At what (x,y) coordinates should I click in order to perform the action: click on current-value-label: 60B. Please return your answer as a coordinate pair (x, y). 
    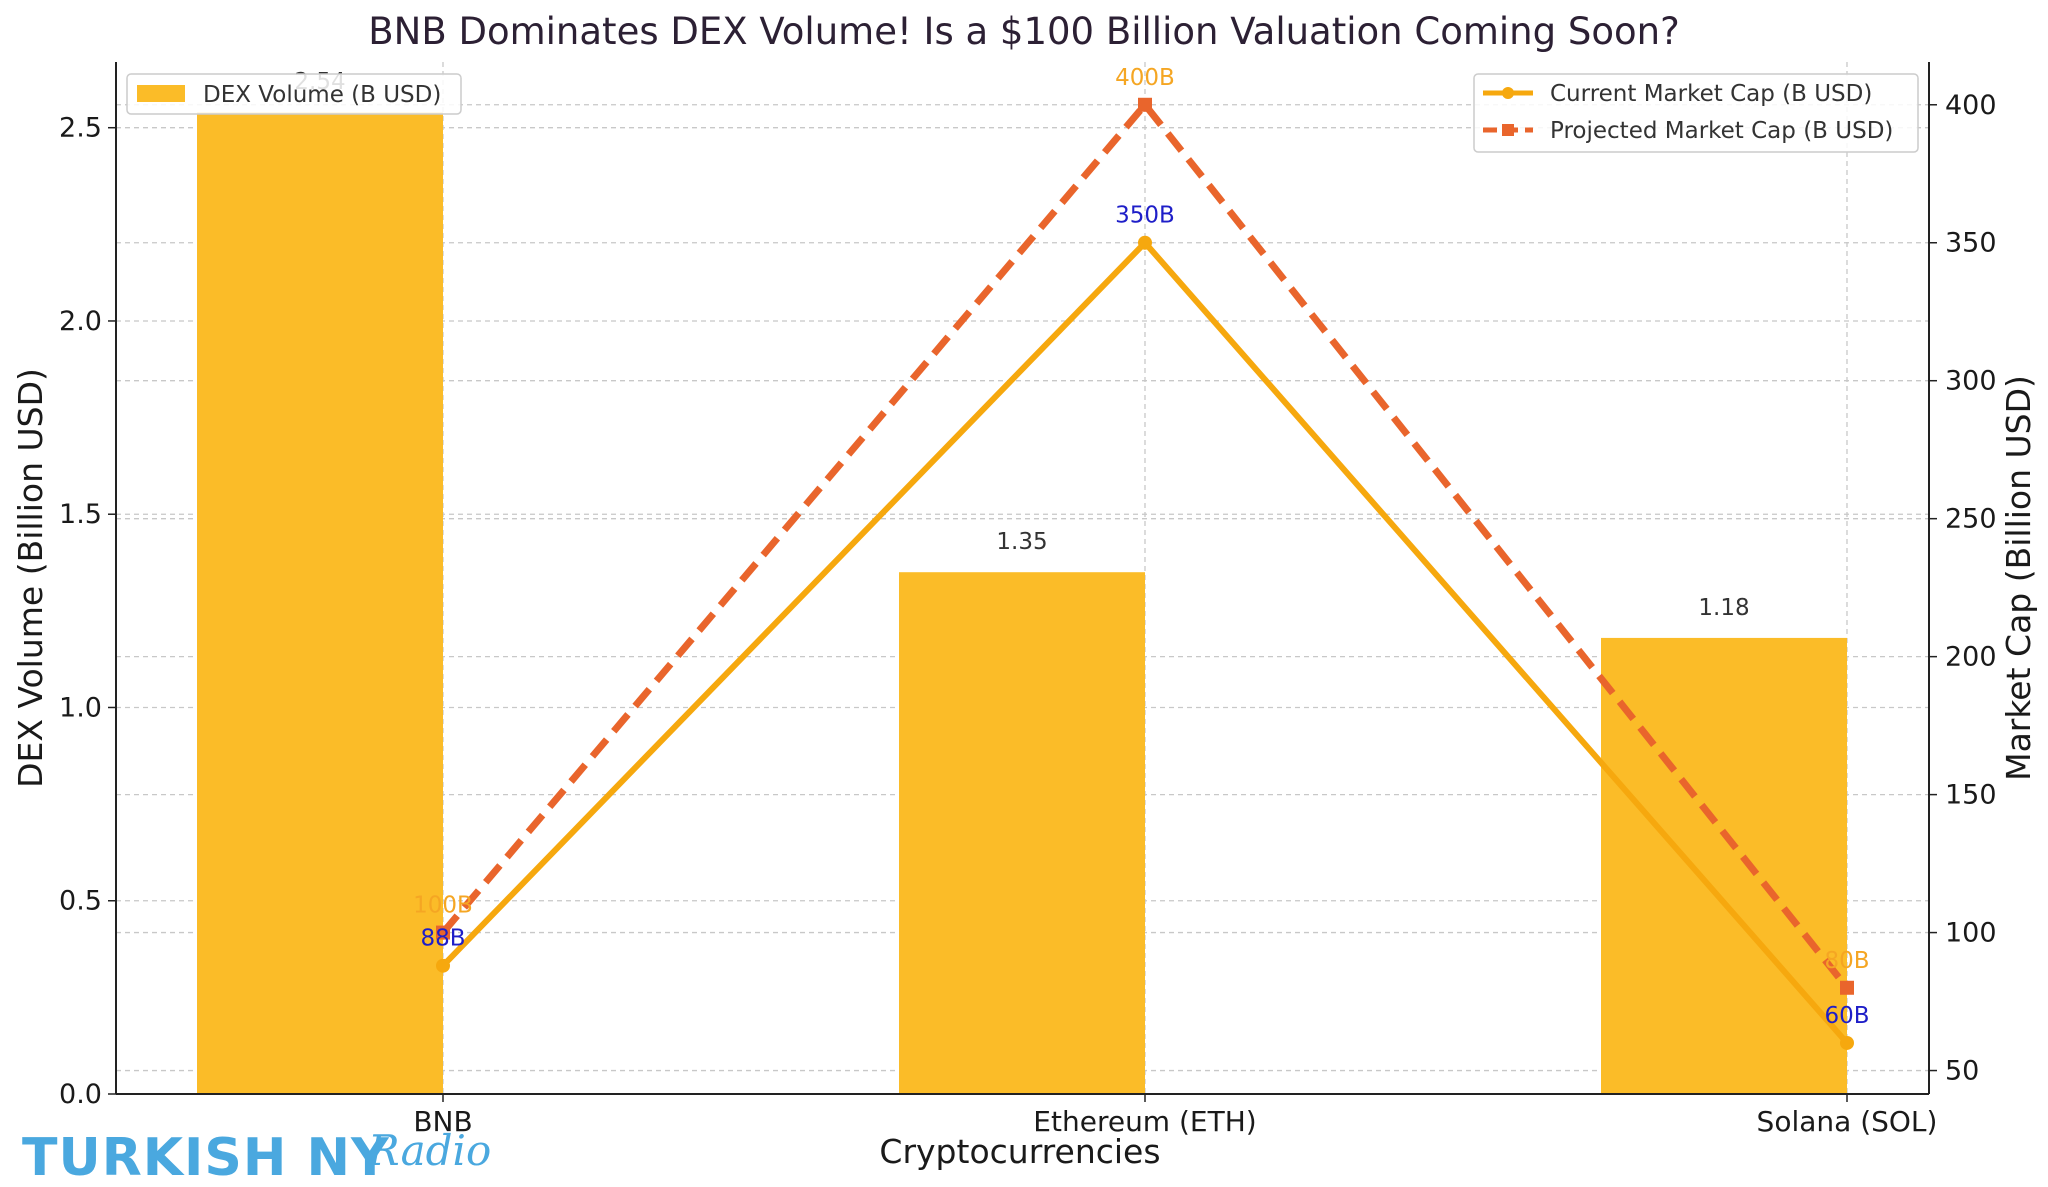
    Looking at the image, I should click on (1846, 1016).